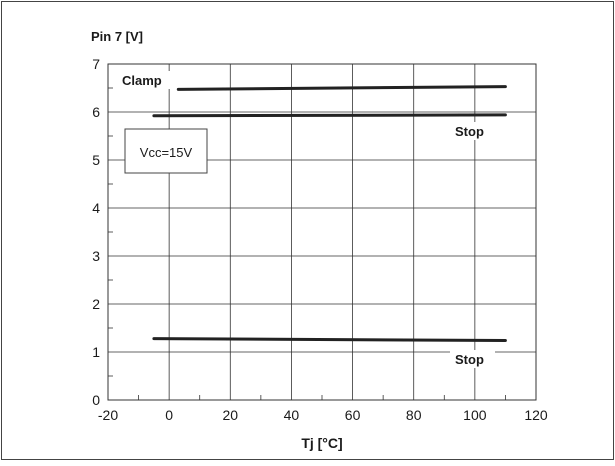 The height and width of the screenshot is (466, 615). I want to click on condition-note-box: Vcc=15V, so click(166, 151).